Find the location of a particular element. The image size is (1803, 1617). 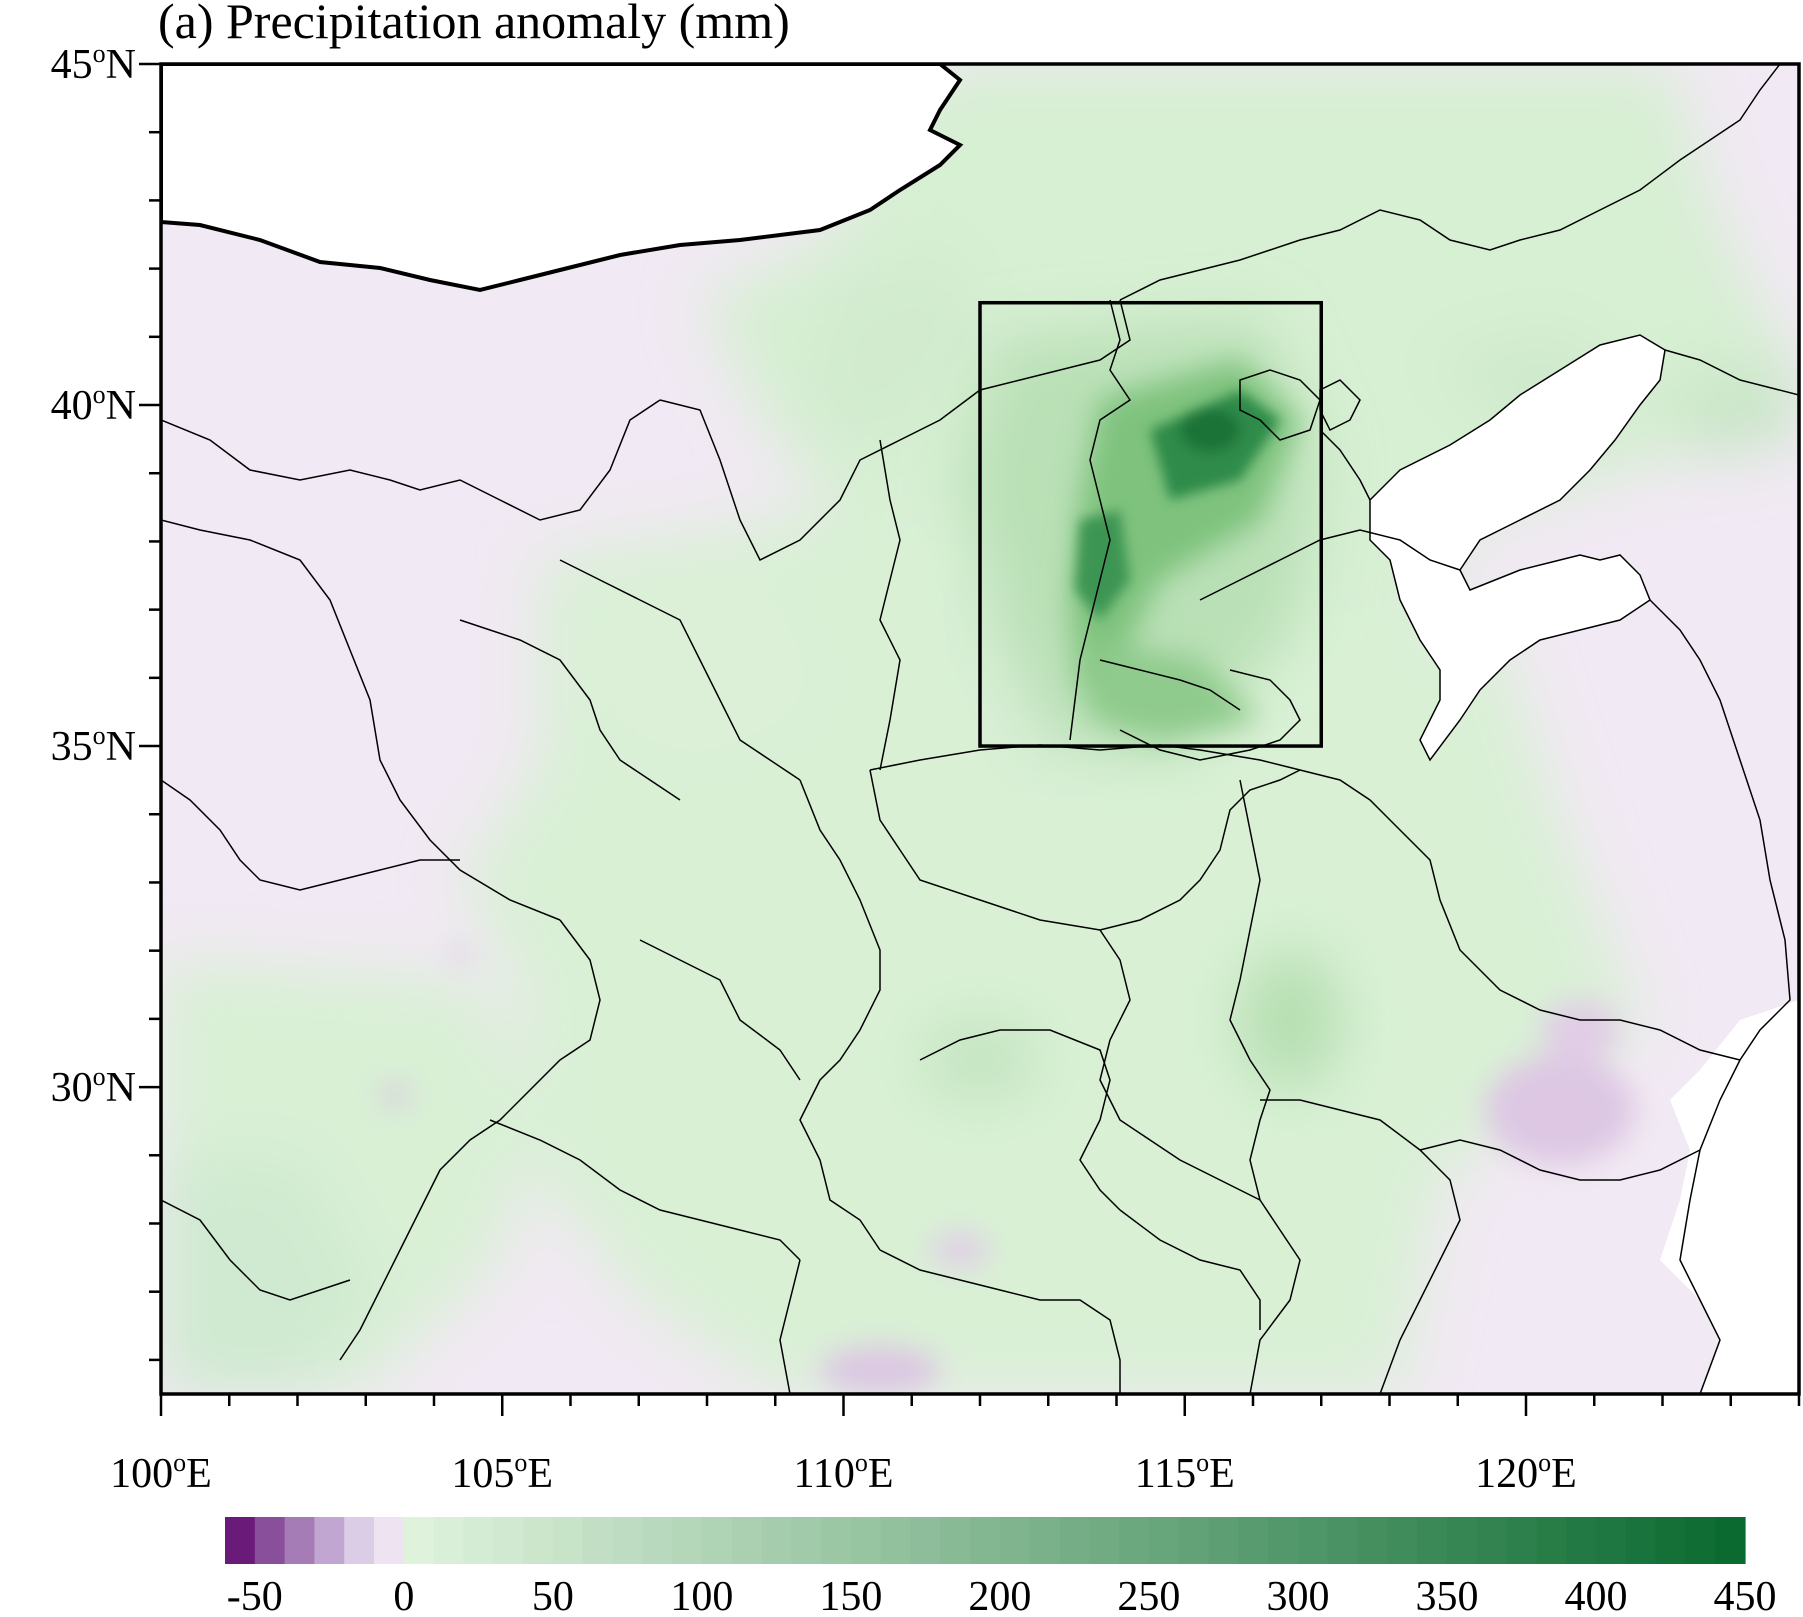

coastline is located at coordinates (1724, 871).